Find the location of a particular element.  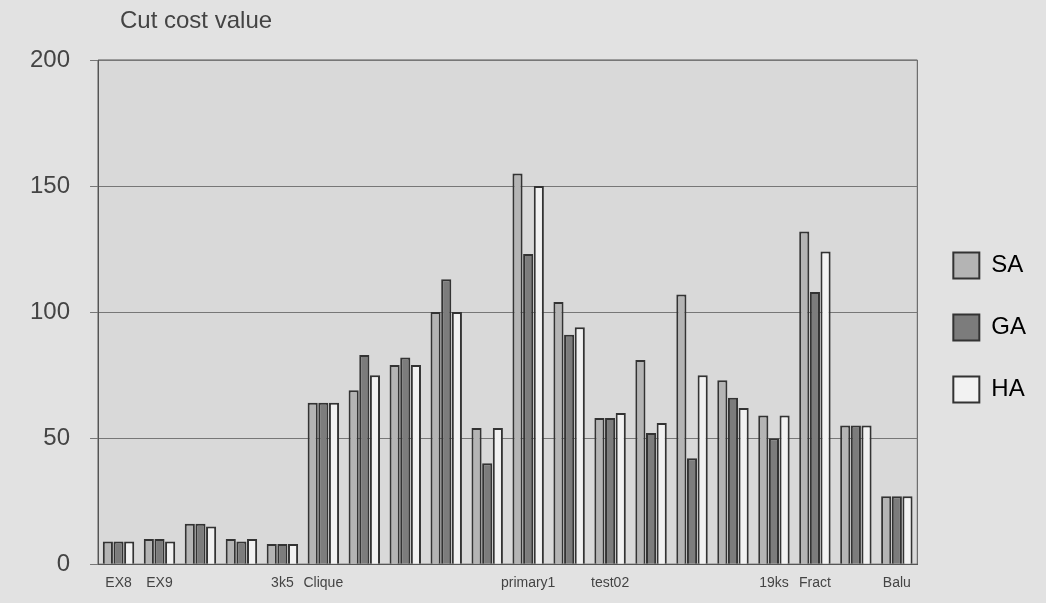

x-tick-label: EX9 is located at coordinates (159, 582).